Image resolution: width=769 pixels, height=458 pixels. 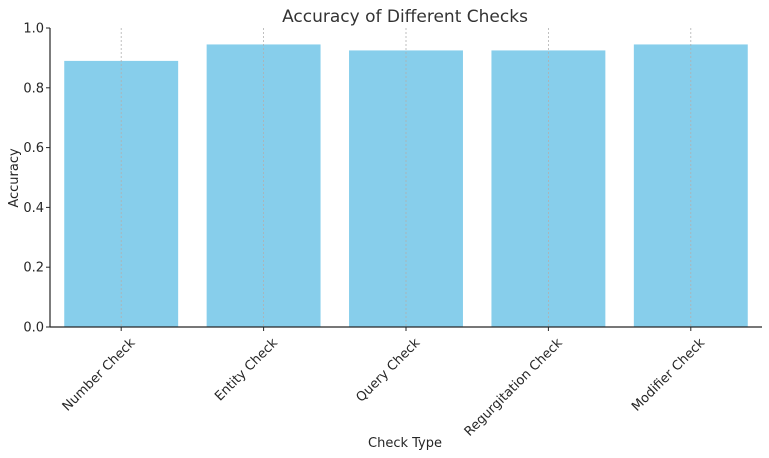 I want to click on y-tick-label: 0.0, so click(x=33, y=328).